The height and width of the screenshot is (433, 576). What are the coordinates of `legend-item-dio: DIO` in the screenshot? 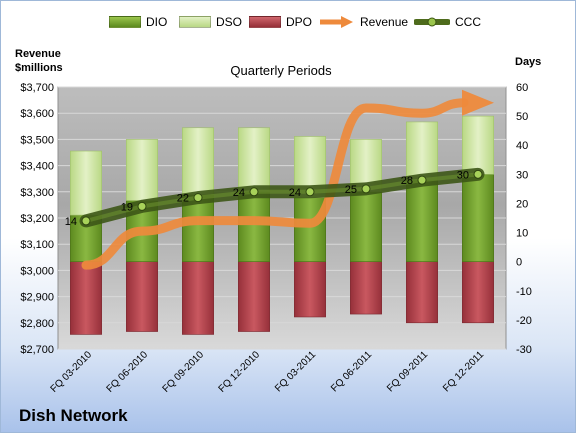 It's located at (138, 22).